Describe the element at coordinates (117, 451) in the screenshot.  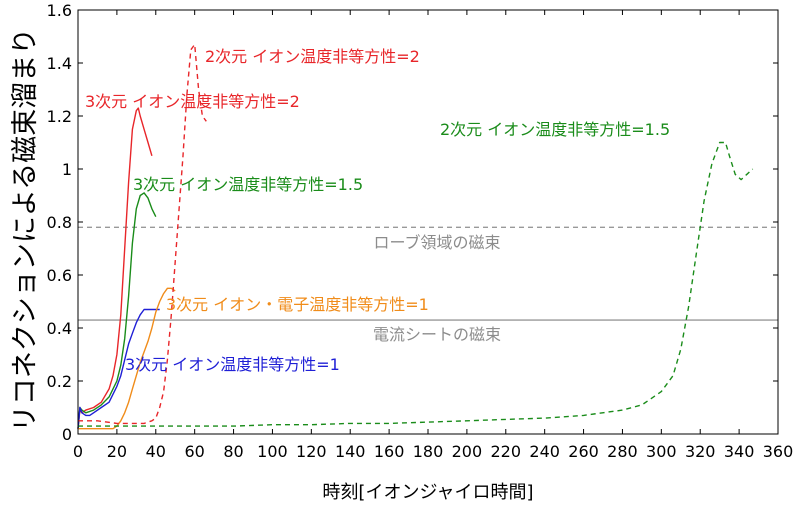
I see `x-tick-label: 20` at that location.